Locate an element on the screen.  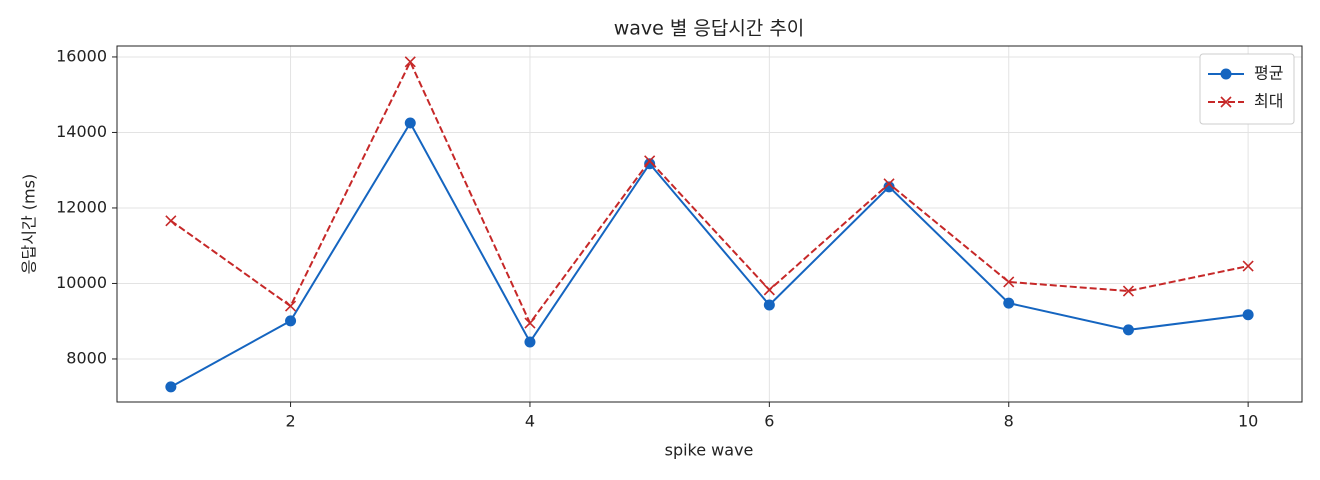
chart-title: wave 별 응답시간 추이 is located at coordinates (709, 29).